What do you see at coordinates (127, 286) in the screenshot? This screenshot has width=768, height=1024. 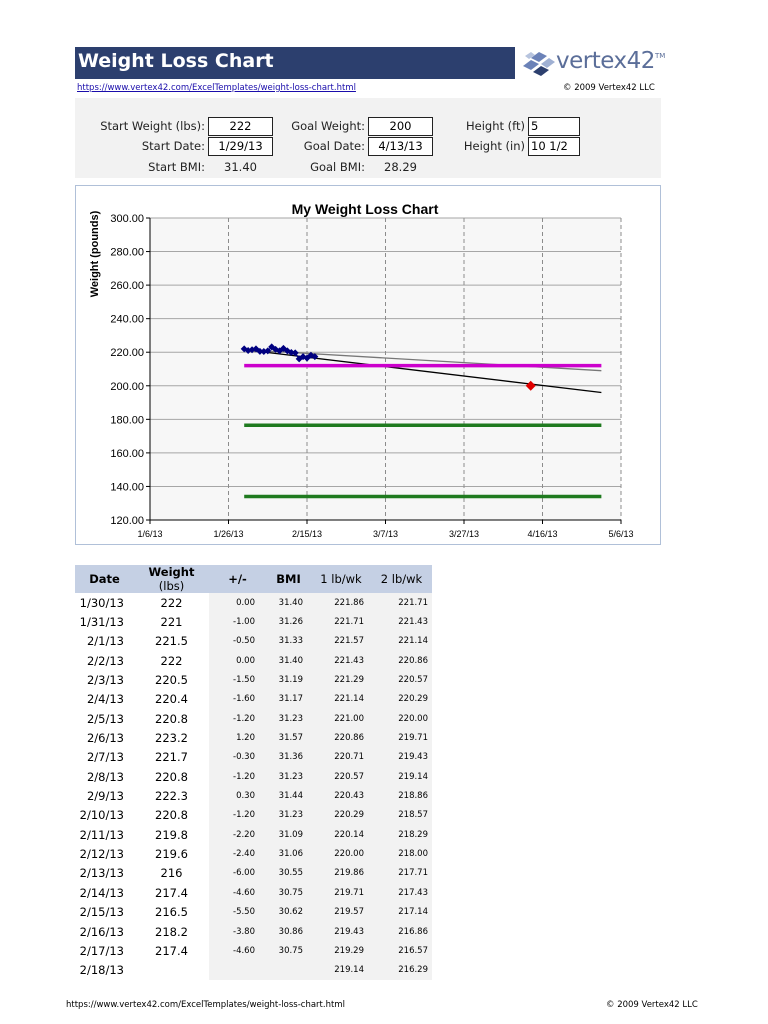 I see `y-tick-label: 260.00` at bounding box center [127, 286].